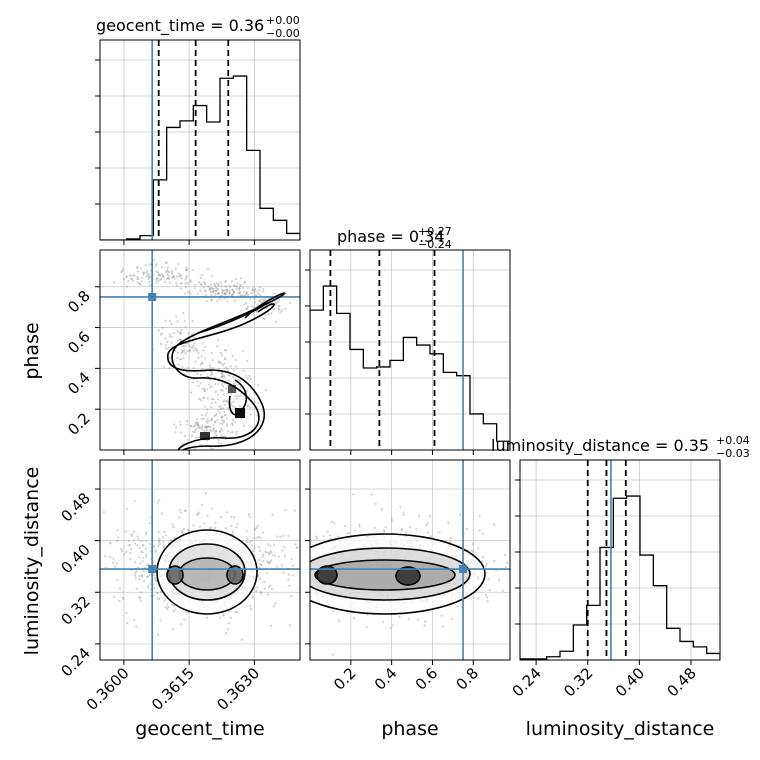 The image size is (760, 760). I want to click on x-tick-label: 0.24, so click(527, 682).